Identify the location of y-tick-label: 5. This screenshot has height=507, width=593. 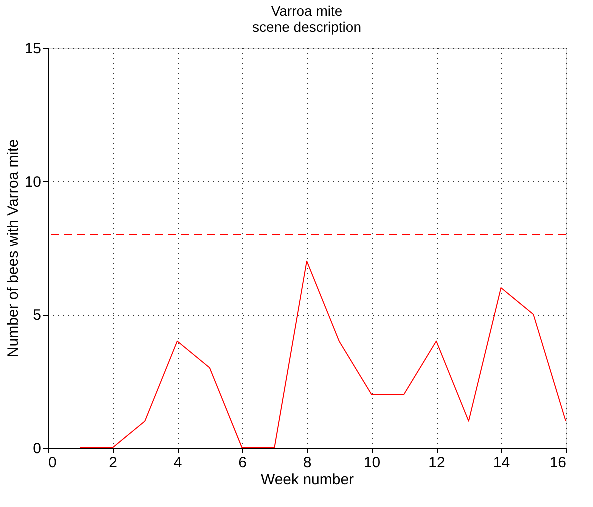
(37, 315).